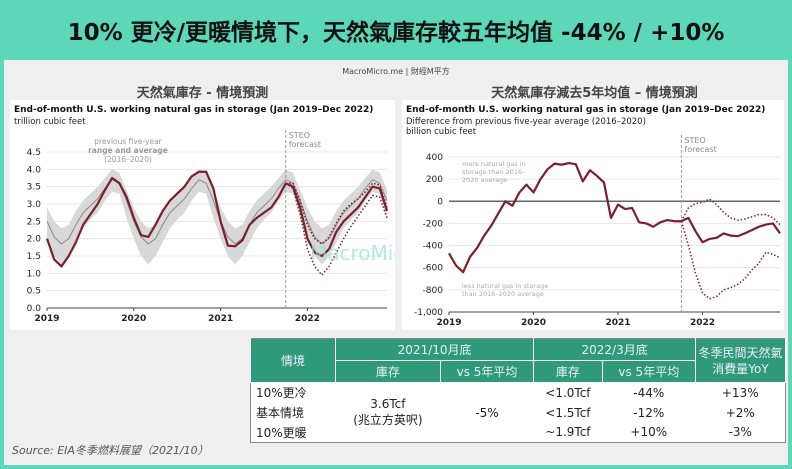  Describe the element at coordinates (433, 247) in the screenshot. I see `y-tick-label: -400` at that location.